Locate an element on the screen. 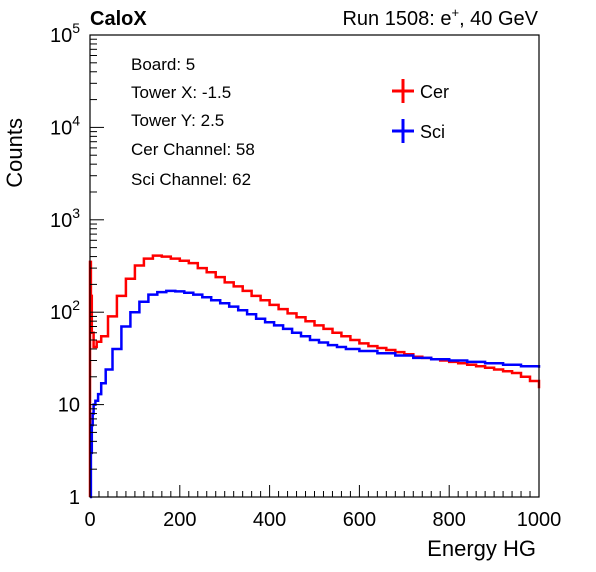 The image size is (596, 572). x-tick-label: 200 is located at coordinates (179, 520).